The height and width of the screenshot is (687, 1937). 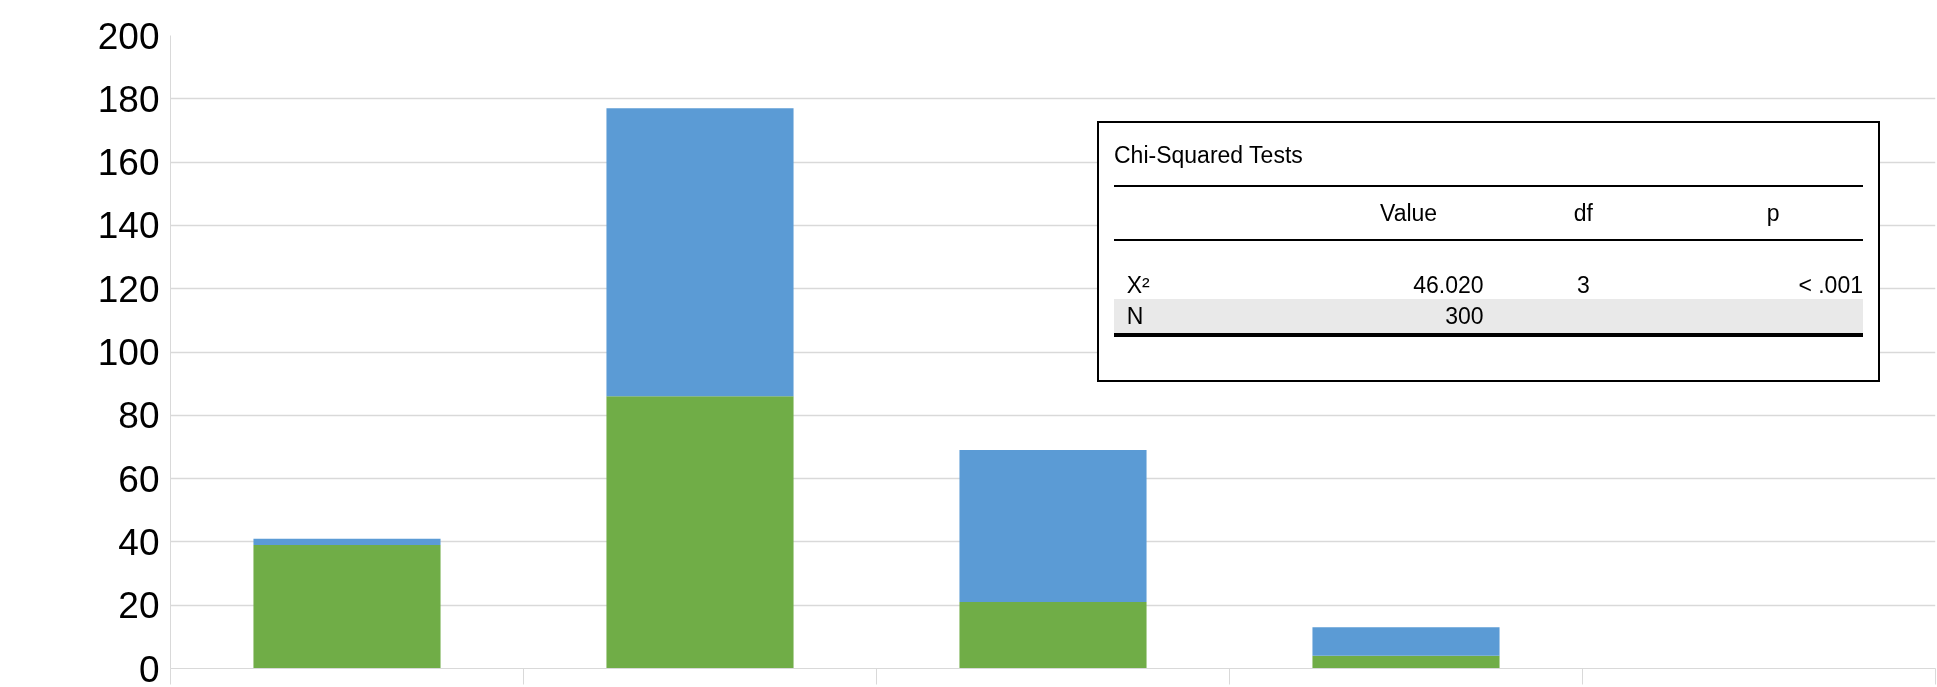 I want to click on annotation: Value, so click(x=1409, y=213).